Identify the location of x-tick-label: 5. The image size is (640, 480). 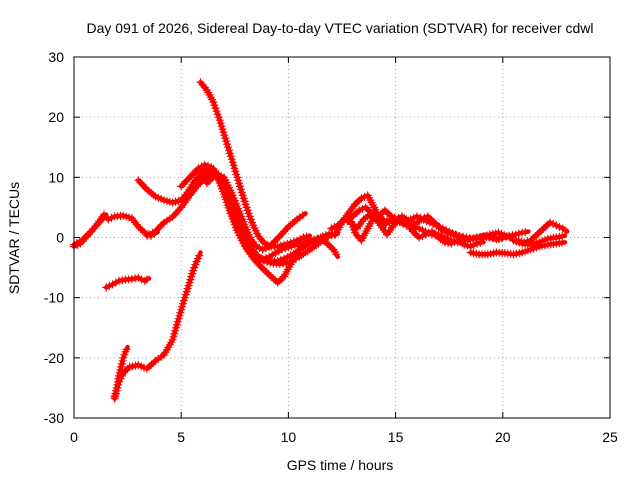
(181, 437).